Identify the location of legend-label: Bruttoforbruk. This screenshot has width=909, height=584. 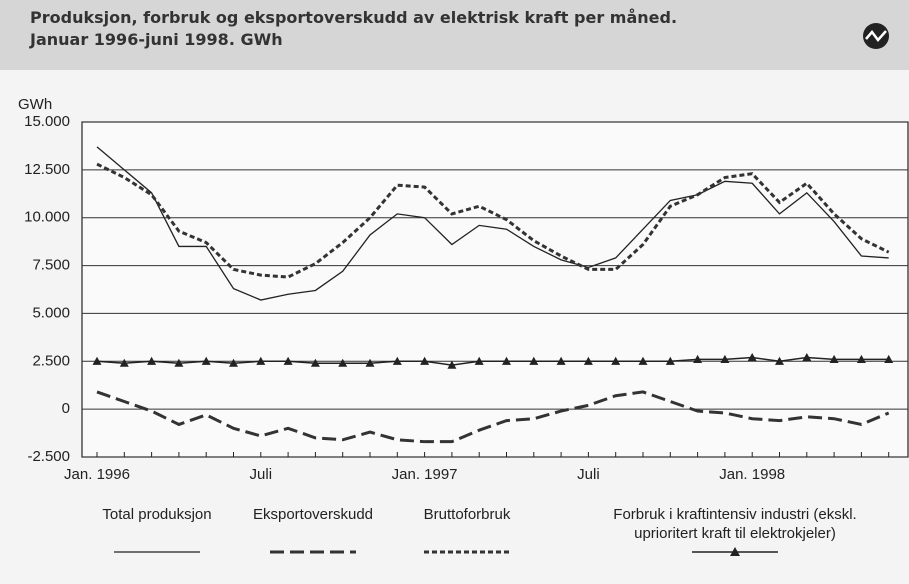
(467, 514).